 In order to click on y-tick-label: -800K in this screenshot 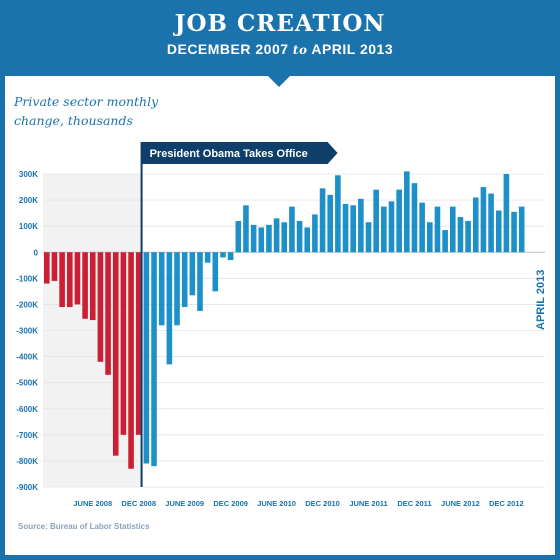, I will do `click(27, 461)`.